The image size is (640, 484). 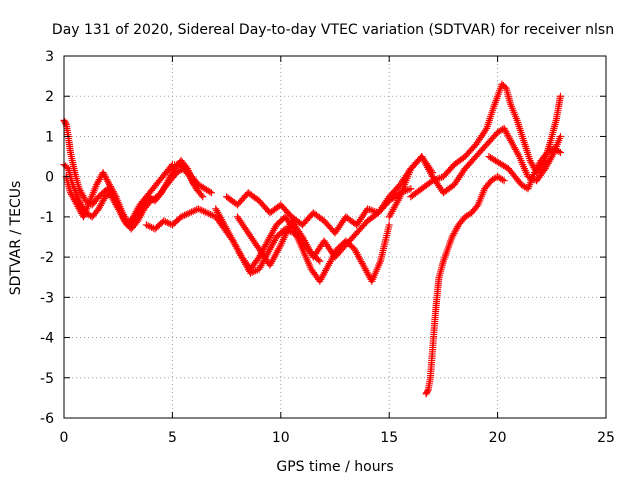 What do you see at coordinates (172, 438) in the screenshot?
I see `x-tick-label: 5` at bounding box center [172, 438].